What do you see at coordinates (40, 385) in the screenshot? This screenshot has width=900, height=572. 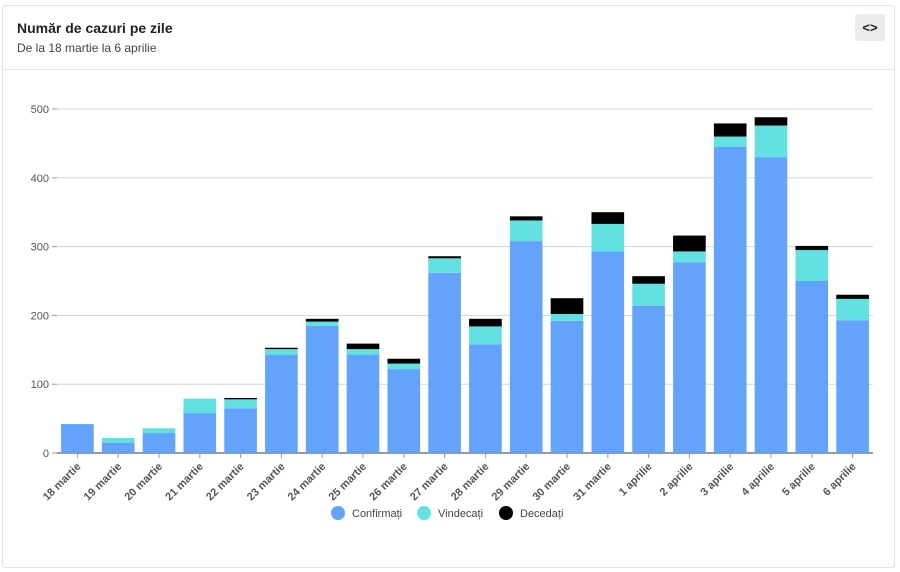 I see `y-tick-label: 100` at bounding box center [40, 385].